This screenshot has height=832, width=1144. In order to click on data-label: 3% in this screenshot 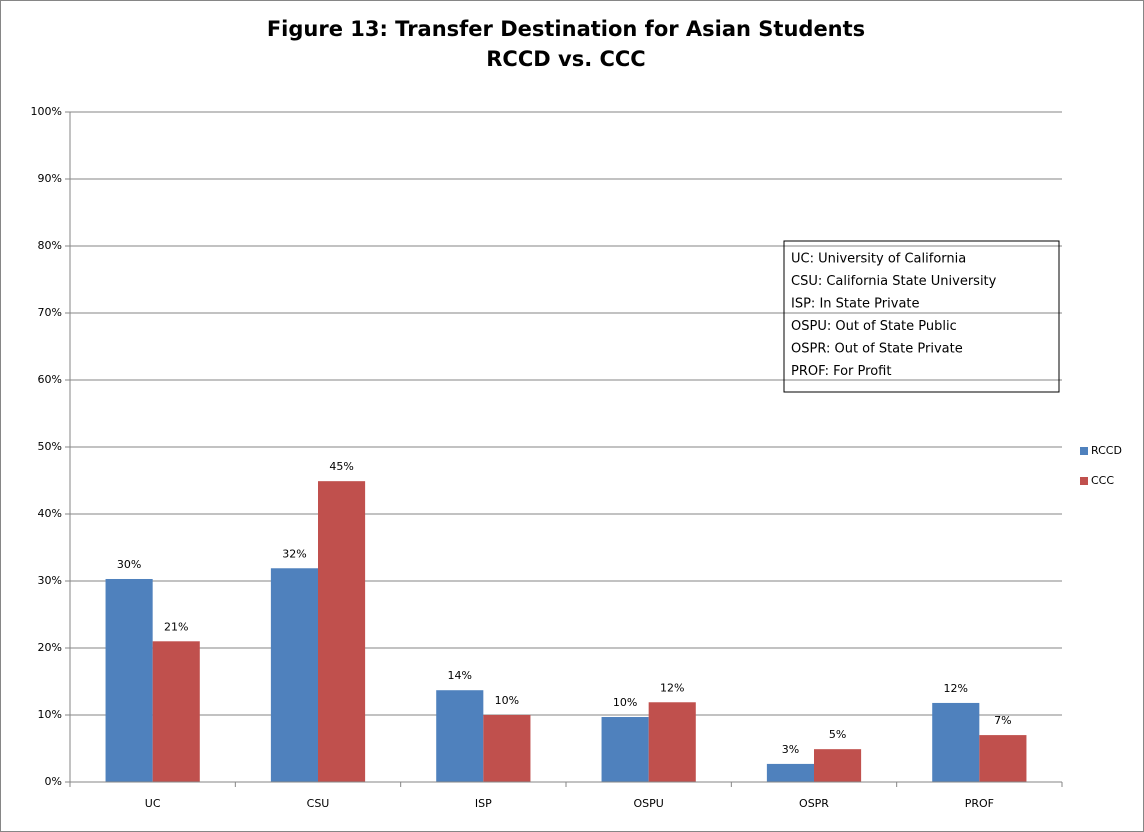, I will do `click(790, 749)`.